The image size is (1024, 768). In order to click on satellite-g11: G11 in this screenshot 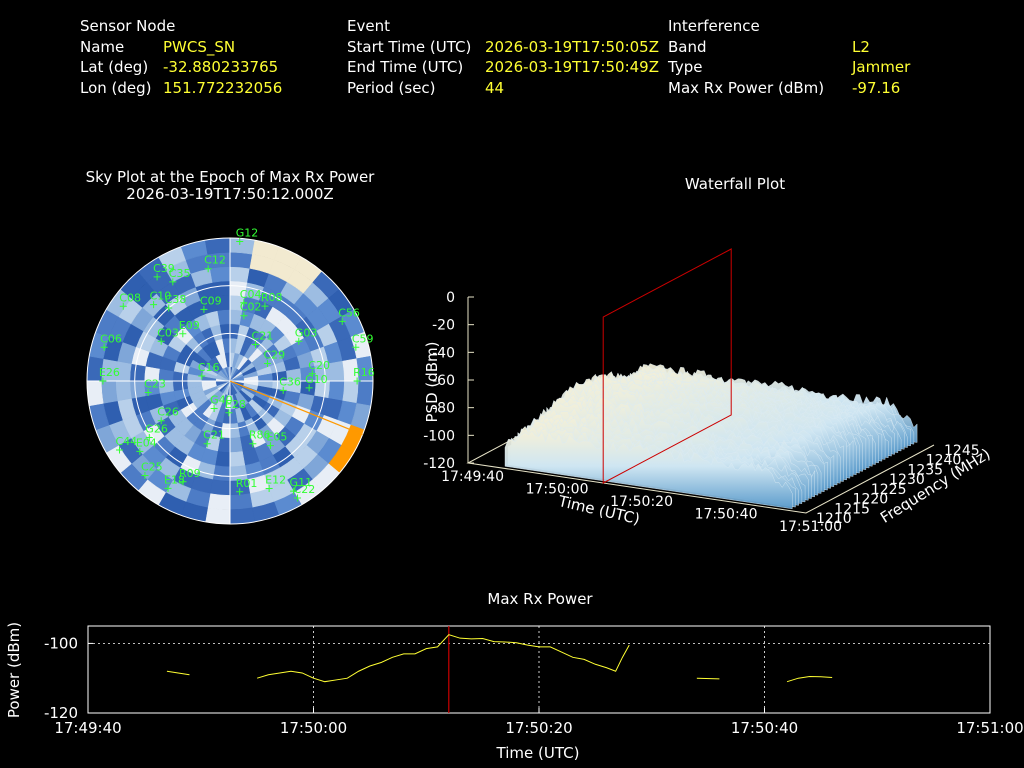, I will do `click(301, 485)`.